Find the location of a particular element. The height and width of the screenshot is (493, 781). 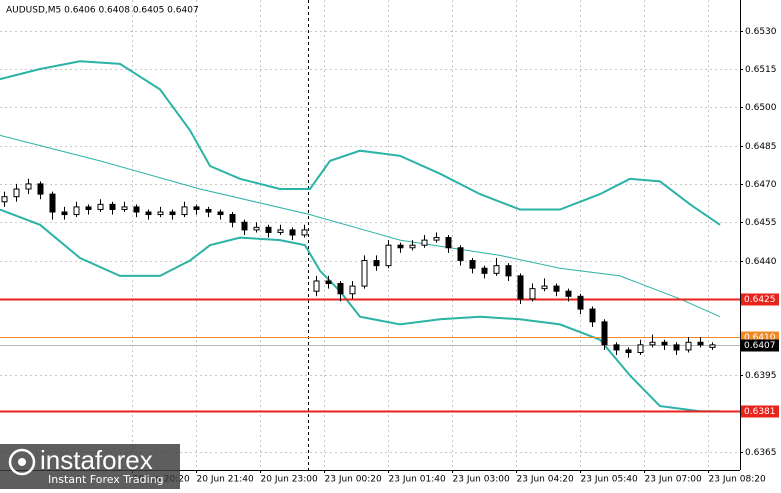

level-label: 0.6410 is located at coordinates (760, 338).